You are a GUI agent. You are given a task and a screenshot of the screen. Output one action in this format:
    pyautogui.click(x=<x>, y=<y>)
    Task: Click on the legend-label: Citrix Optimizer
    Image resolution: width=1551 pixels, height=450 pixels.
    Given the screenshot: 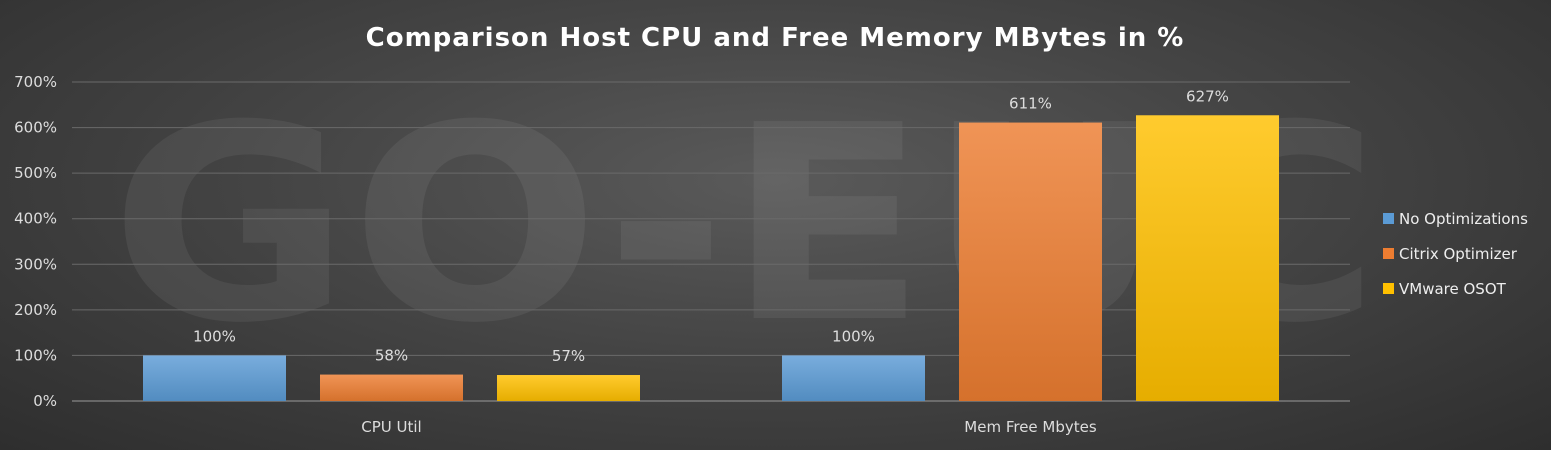 What is the action you would take?
    pyautogui.click(x=1458, y=254)
    